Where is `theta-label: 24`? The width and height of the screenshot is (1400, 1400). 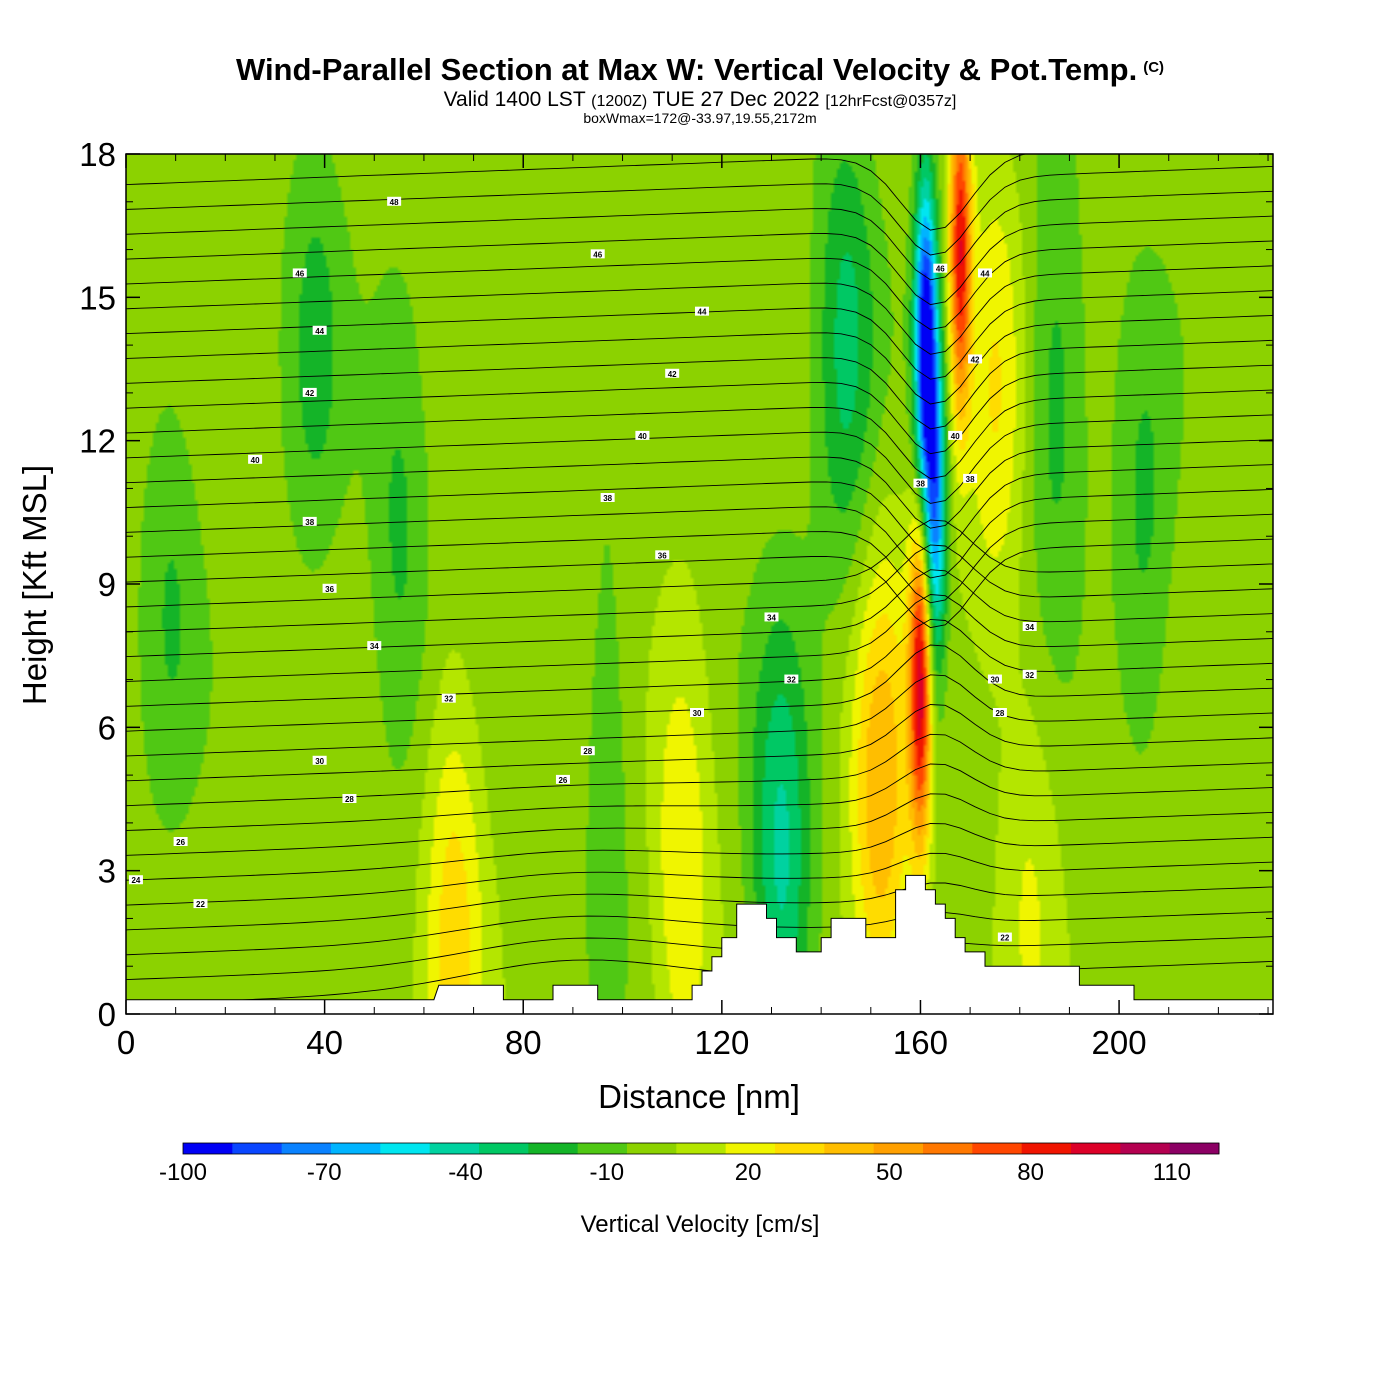 theta-label: 24 is located at coordinates (135, 880).